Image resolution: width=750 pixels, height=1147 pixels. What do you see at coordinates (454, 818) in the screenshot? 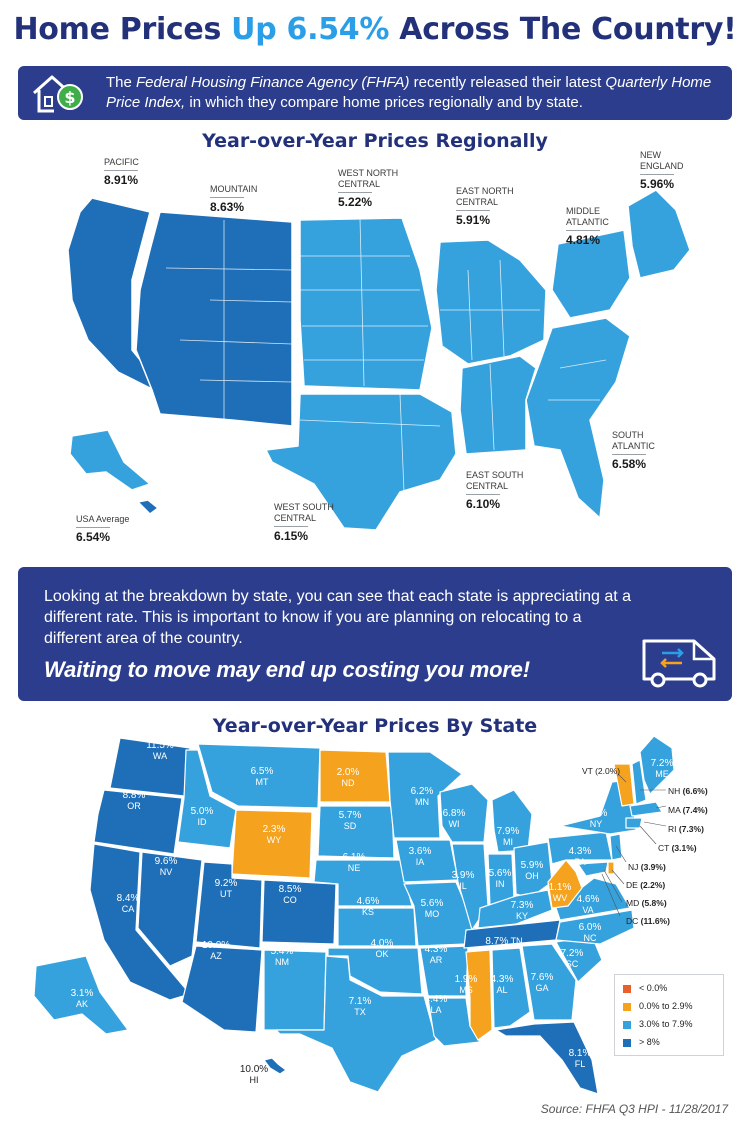
I see `label-wi: 6.8% WI` at bounding box center [454, 818].